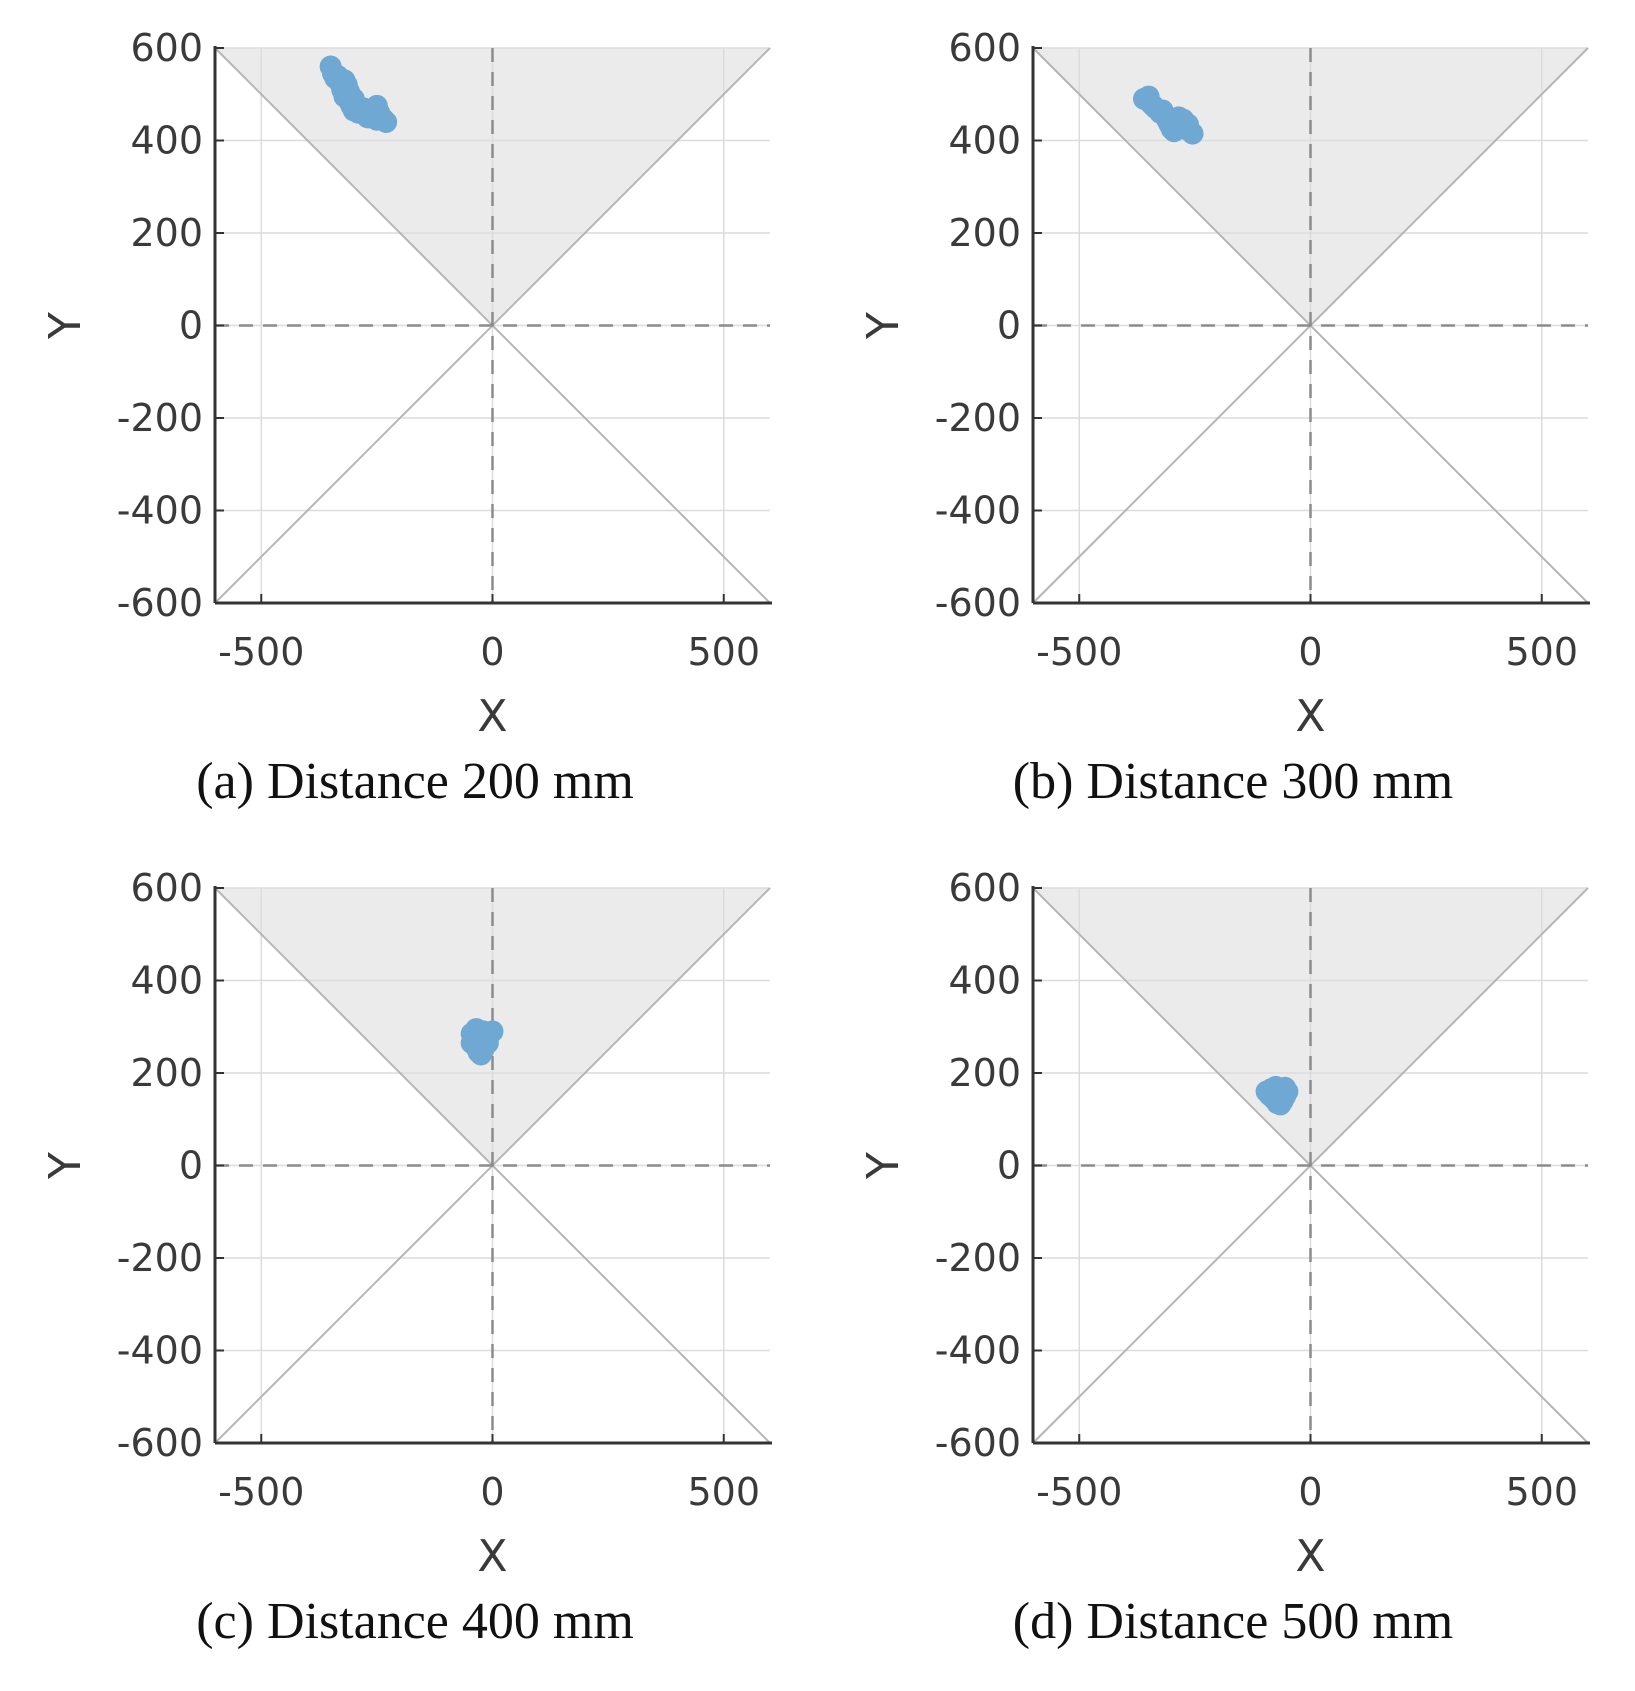  What do you see at coordinates (1233, 781) in the screenshot?
I see `caption-b: (b) Distance 300 mm` at bounding box center [1233, 781].